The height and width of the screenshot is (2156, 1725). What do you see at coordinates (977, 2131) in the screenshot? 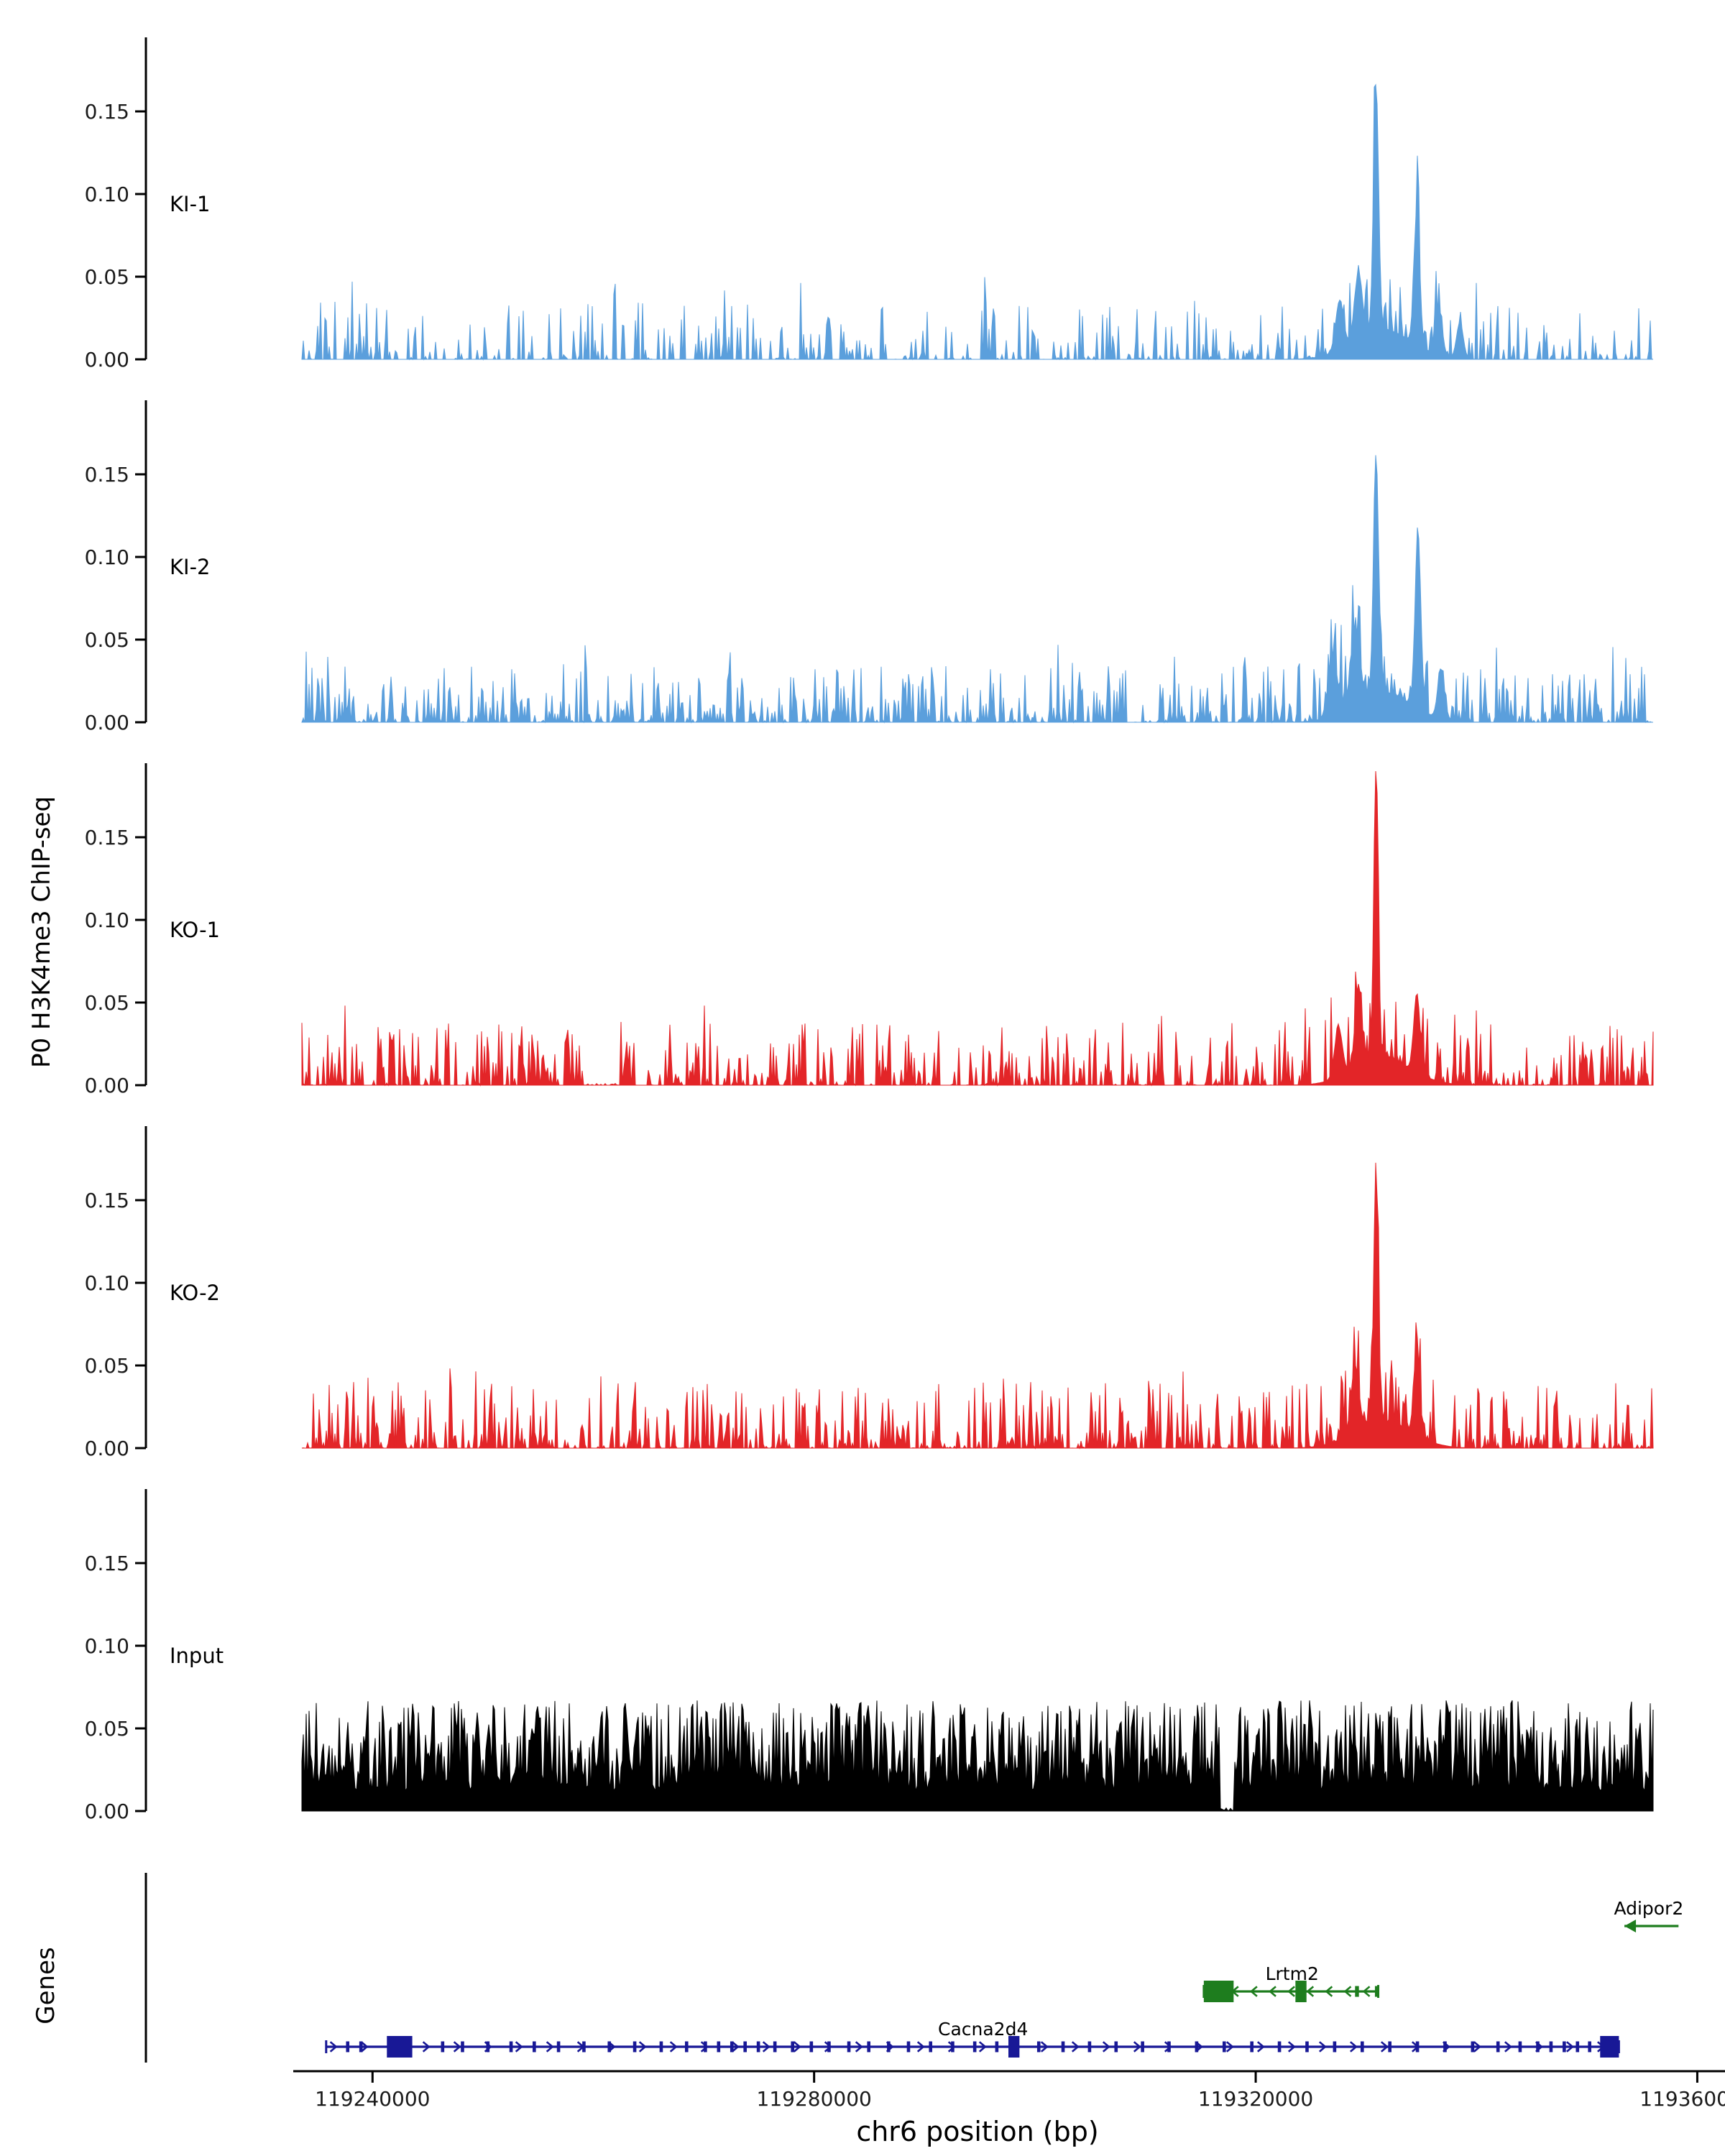
I see `x-axis-label: chr6 position (bp)` at bounding box center [977, 2131].